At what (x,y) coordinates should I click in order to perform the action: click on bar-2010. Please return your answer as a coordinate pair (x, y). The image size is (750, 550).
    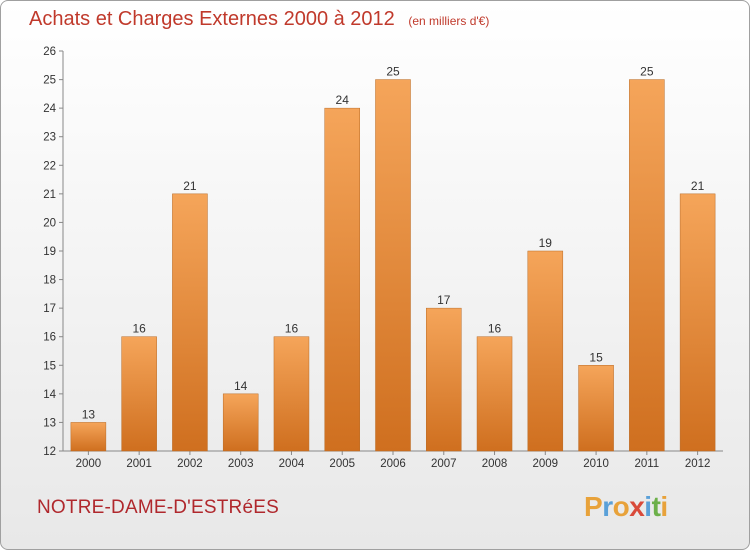
    Looking at the image, I should click on (596, 408).